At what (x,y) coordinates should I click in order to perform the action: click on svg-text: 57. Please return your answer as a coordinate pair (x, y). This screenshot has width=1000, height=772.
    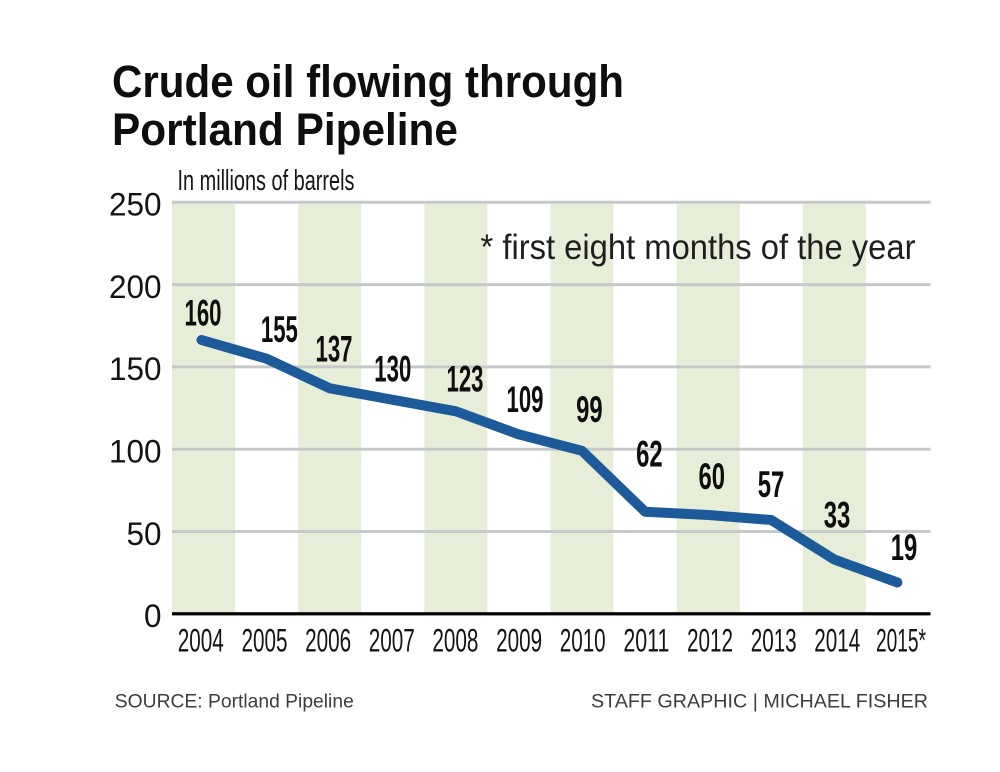
    Looking at the image, I should click on (771, 484).